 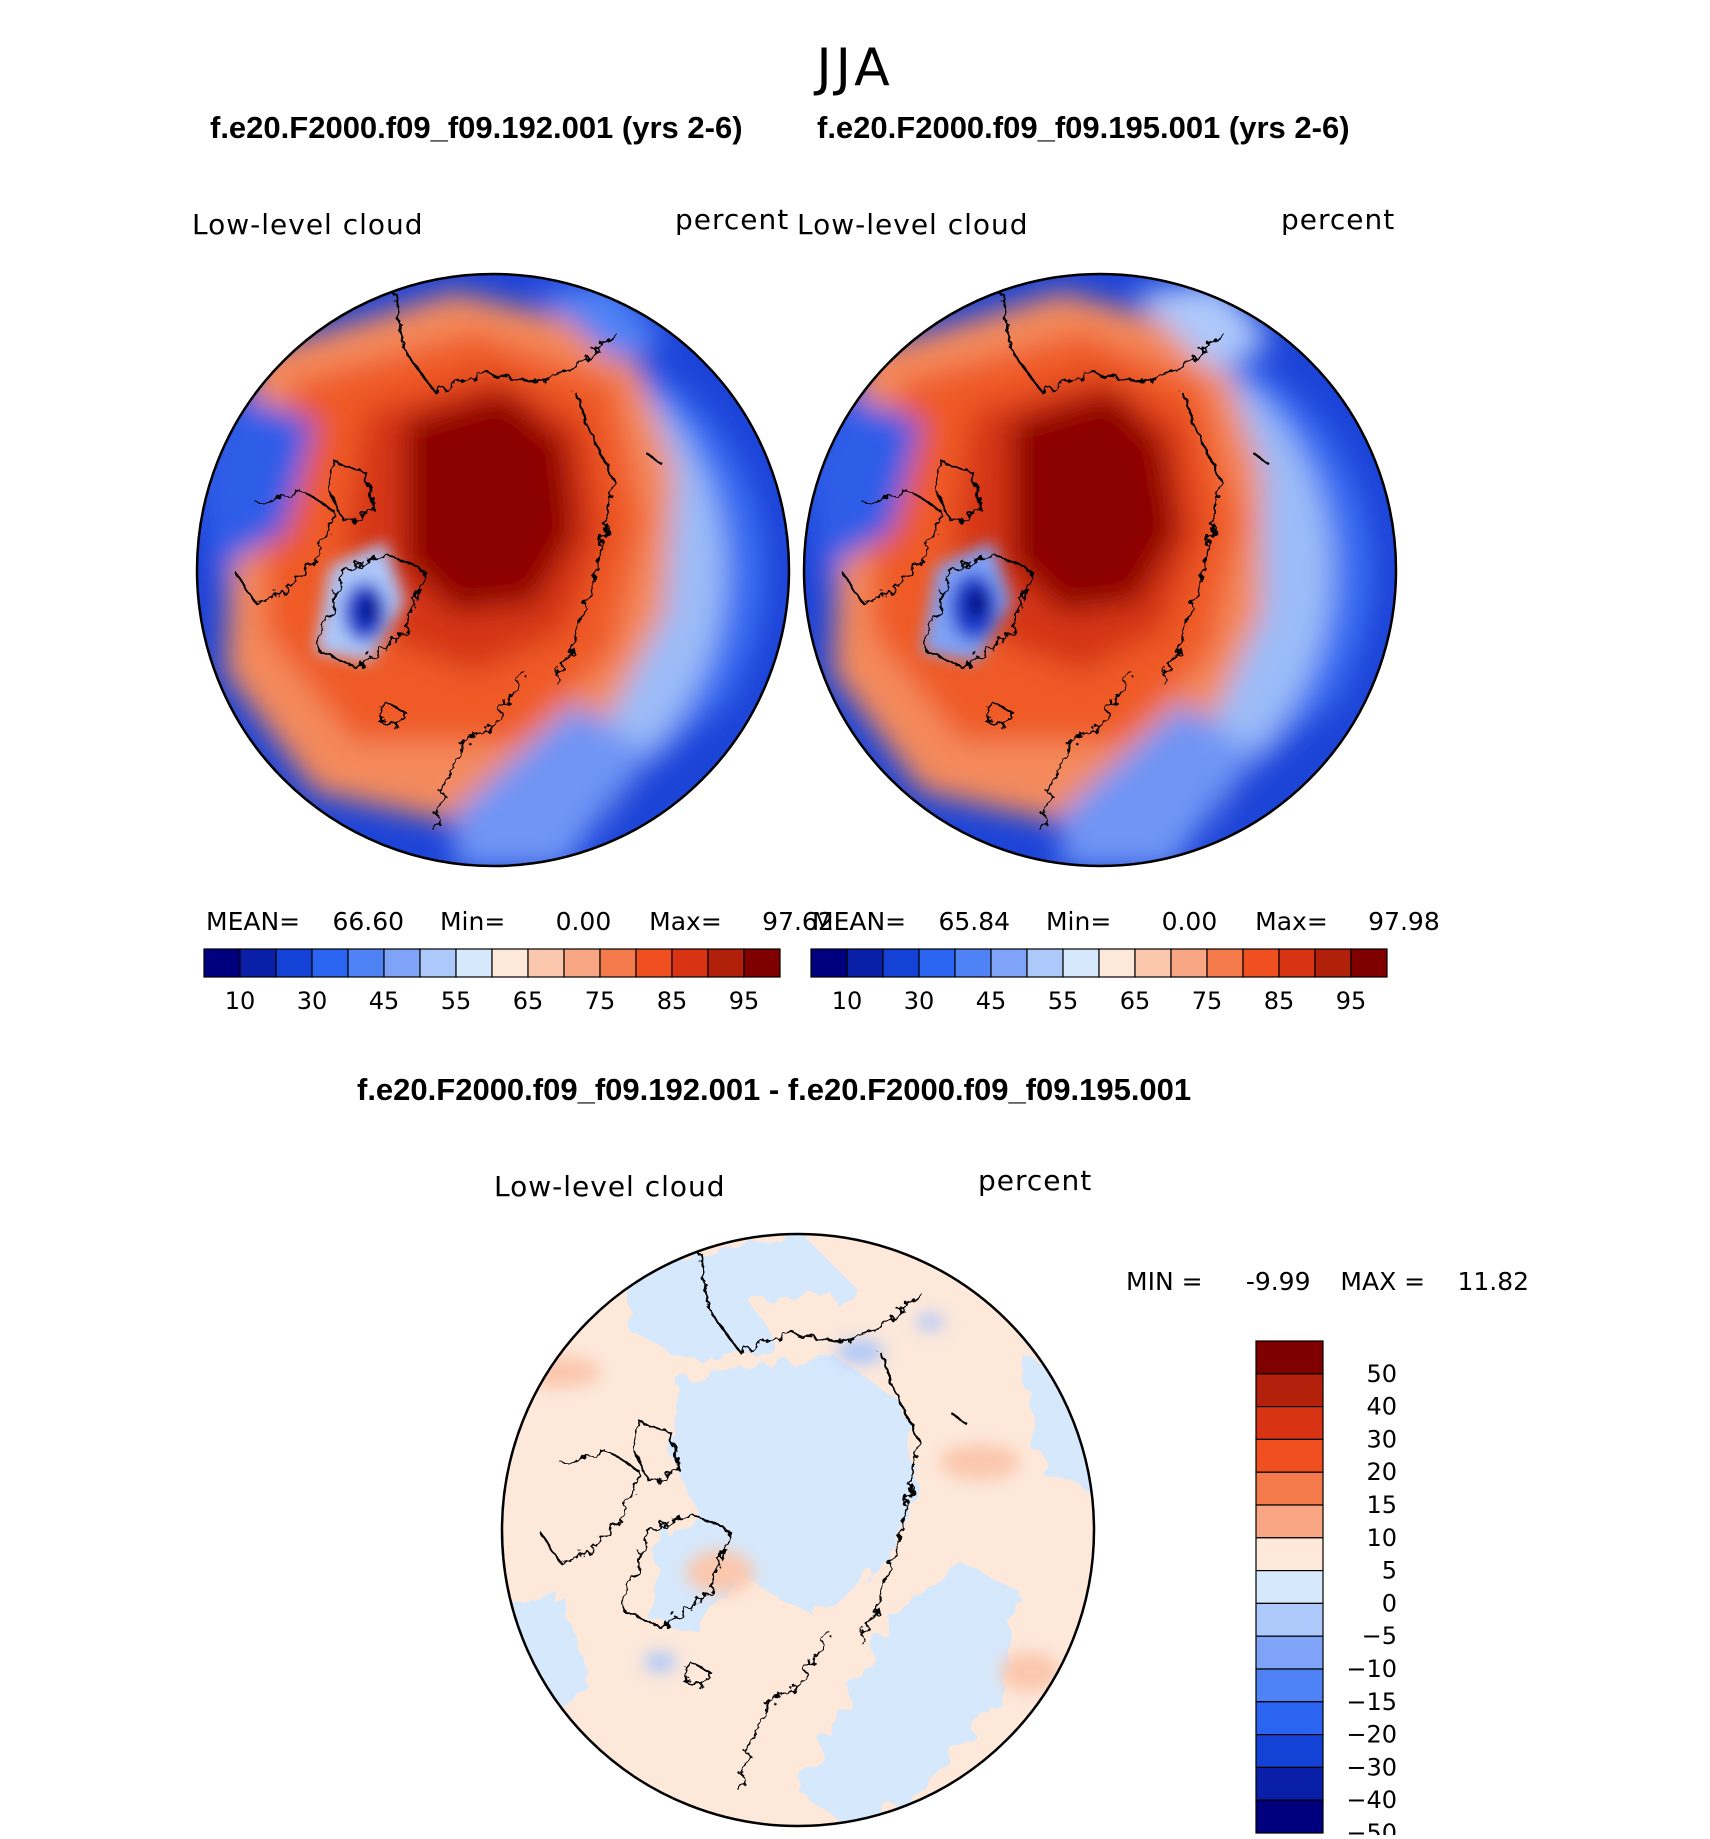 I want to click on case-title-left: f.e20.F2000.f09_f09.192.001 (yrs 2-6), so click(x=476, y=127).